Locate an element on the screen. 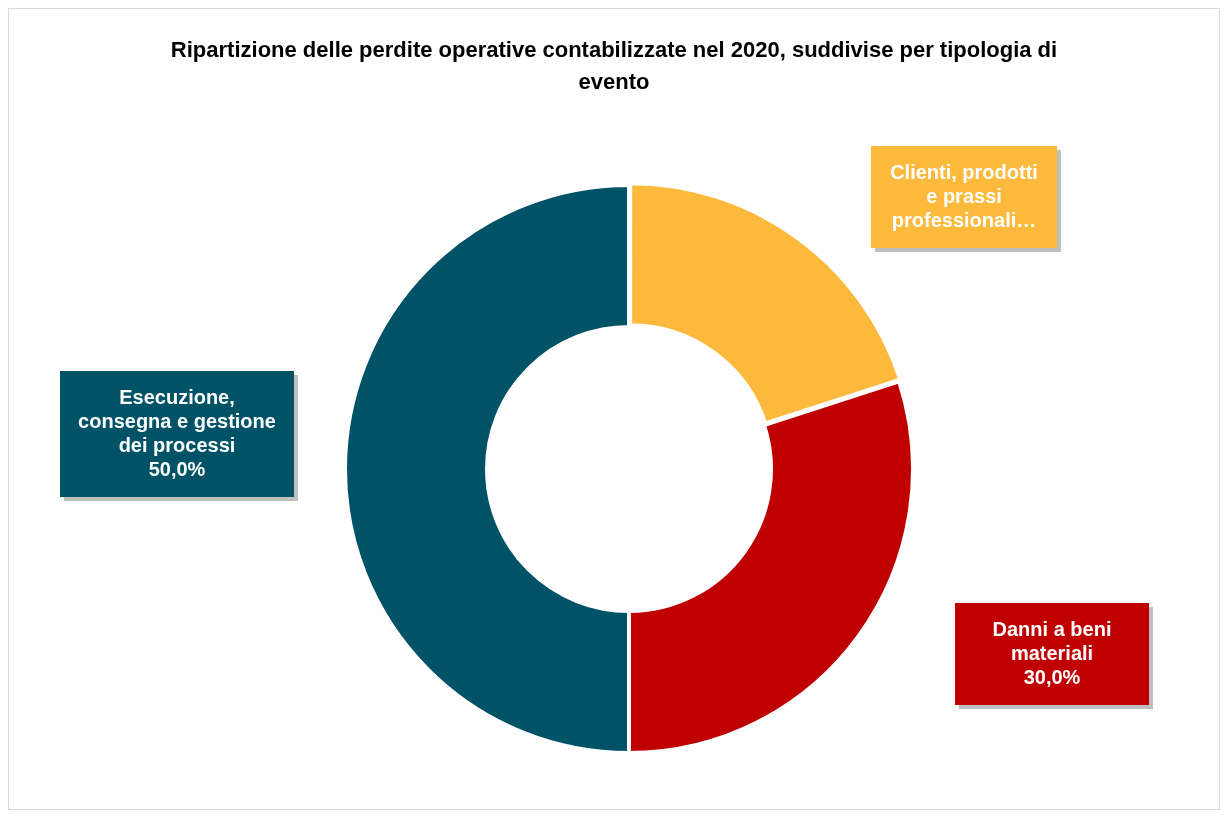 The height and width of the screenshot is (821, 1226). slice-label: Esecuzione, consegna e gestione dei processi is located at coordinates (177, 420).